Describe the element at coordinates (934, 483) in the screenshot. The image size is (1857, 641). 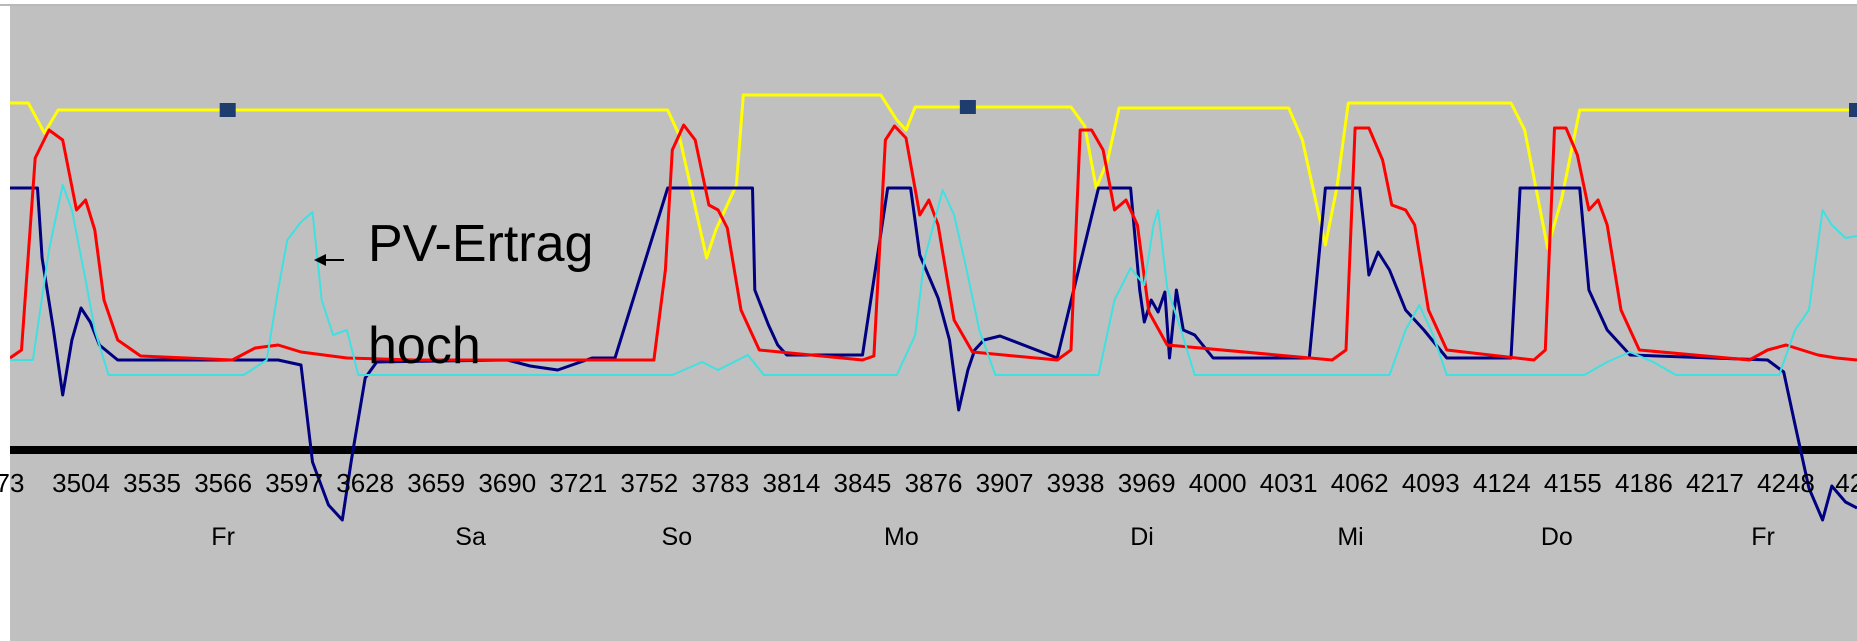
I see `x-tick-label: 3876` at that location.